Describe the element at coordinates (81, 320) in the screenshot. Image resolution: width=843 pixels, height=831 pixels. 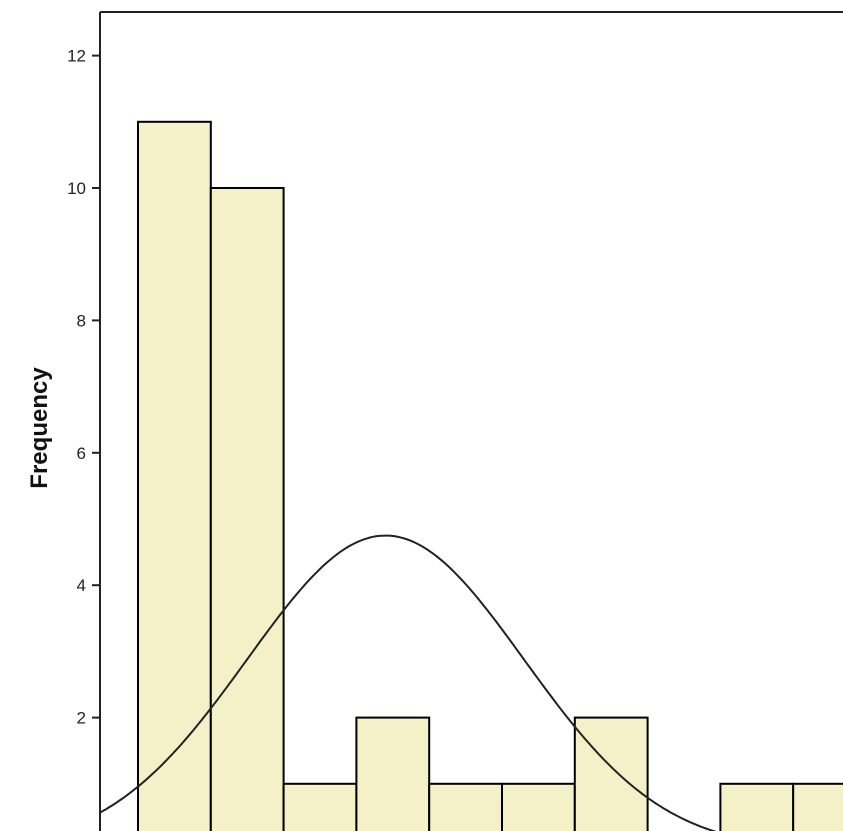
I see `y-tick-label: 8` at that location.